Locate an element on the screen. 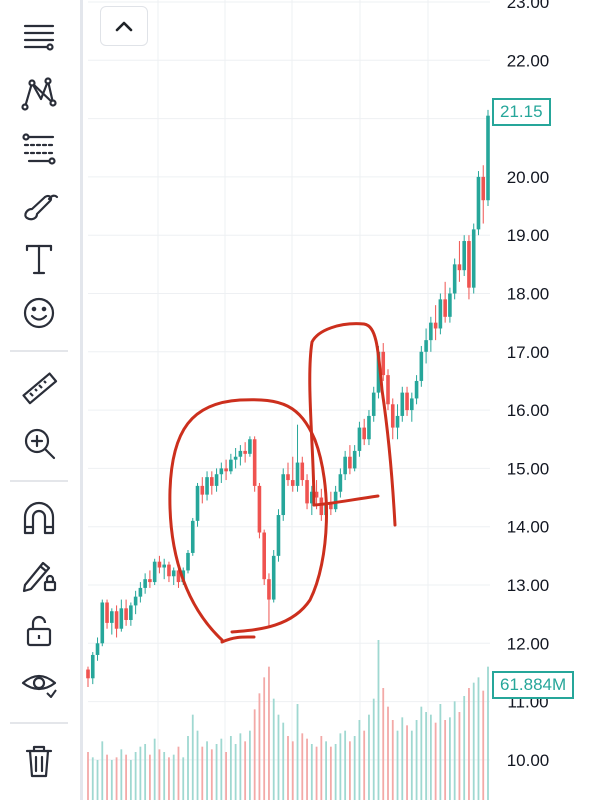 This screenshot has height=800, width=600. collapse-button is located at coordinates (124, 26).